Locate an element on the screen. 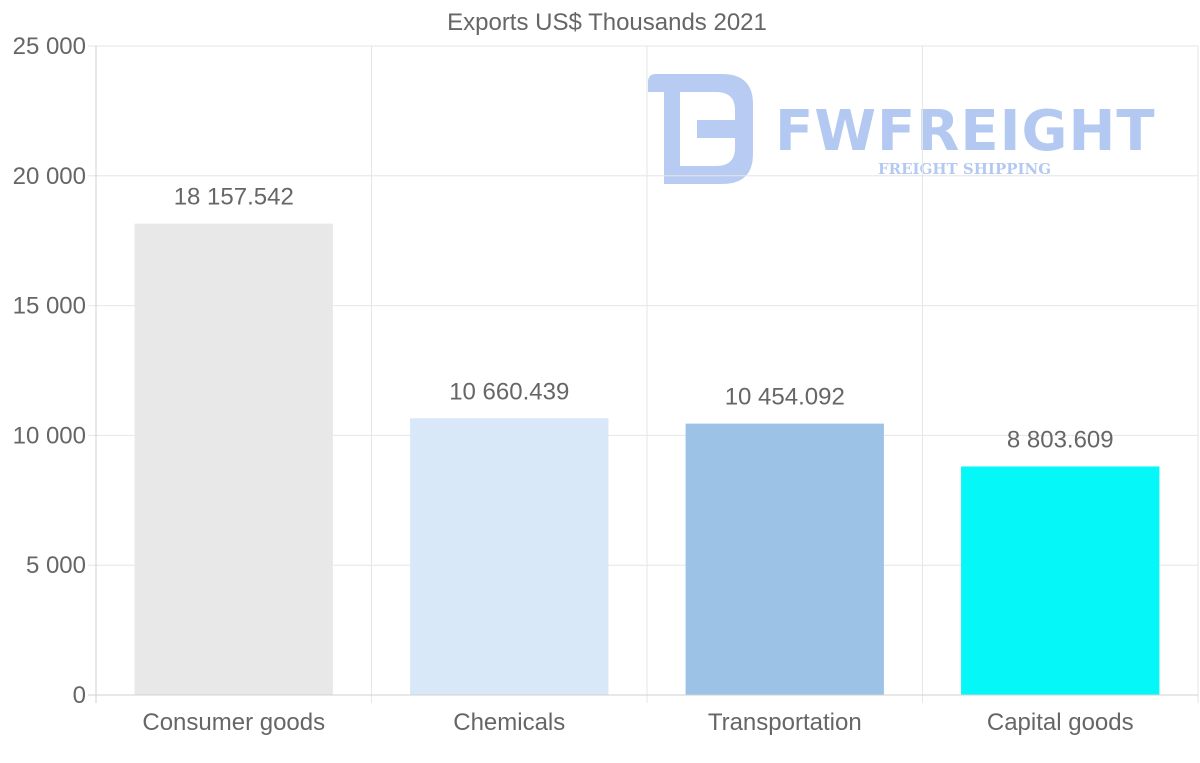 This screenshot has height=763, width=1200. chart-title: Exports US$ Thousands 2021 is located at coordinates (607, 22).